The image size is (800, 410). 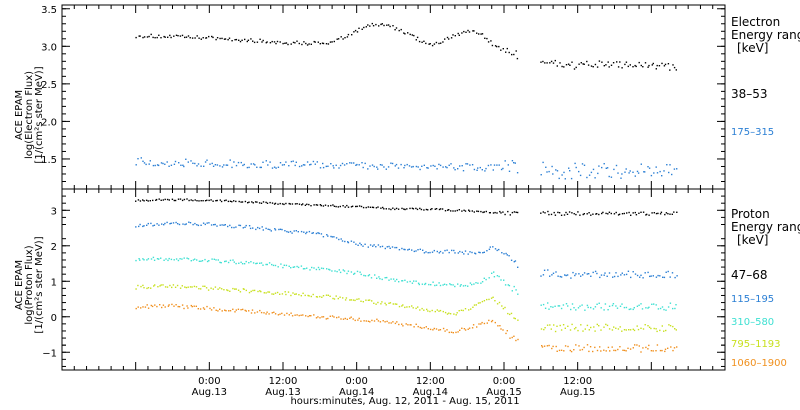 What do you see at coordinates (49, 10) in the screenshot?
I see `electron-y-tick-label: 3.5` at bounding box center [49, 10].